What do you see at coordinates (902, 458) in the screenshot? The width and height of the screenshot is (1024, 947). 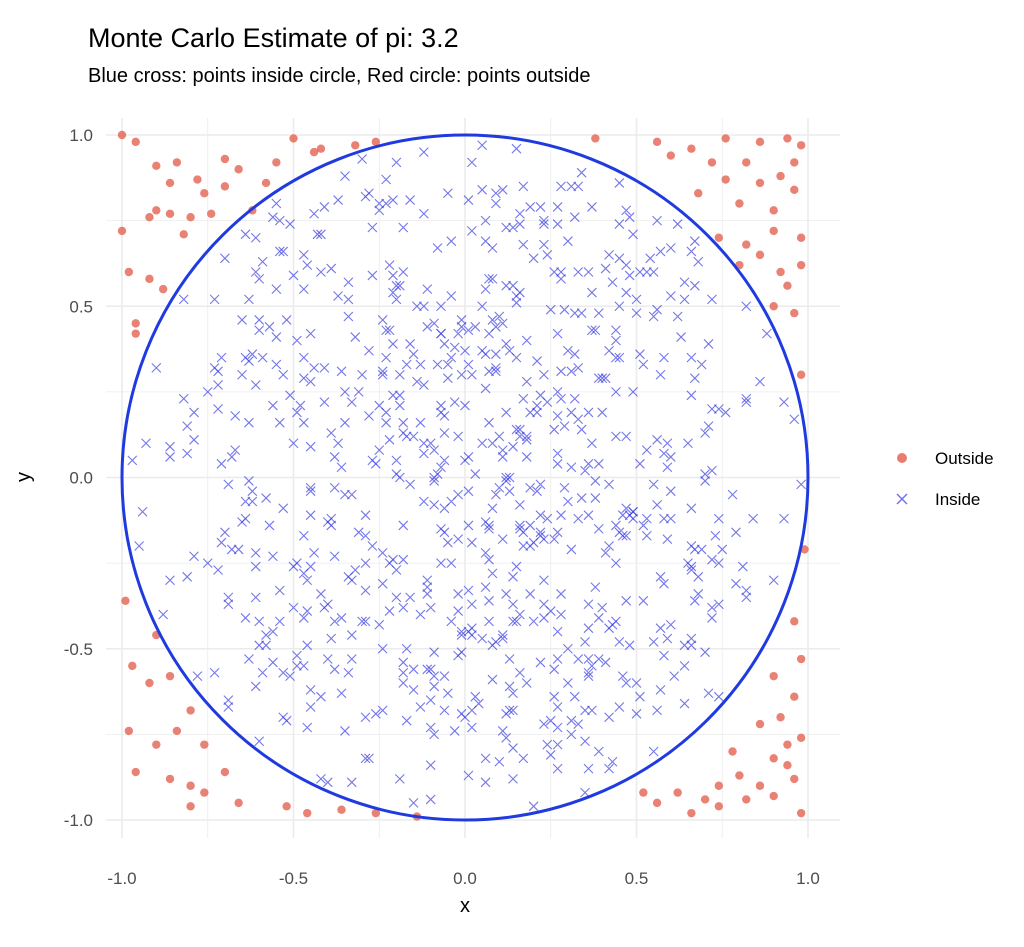 I see `legend-outside-marker` at bounding box center [902, 458].